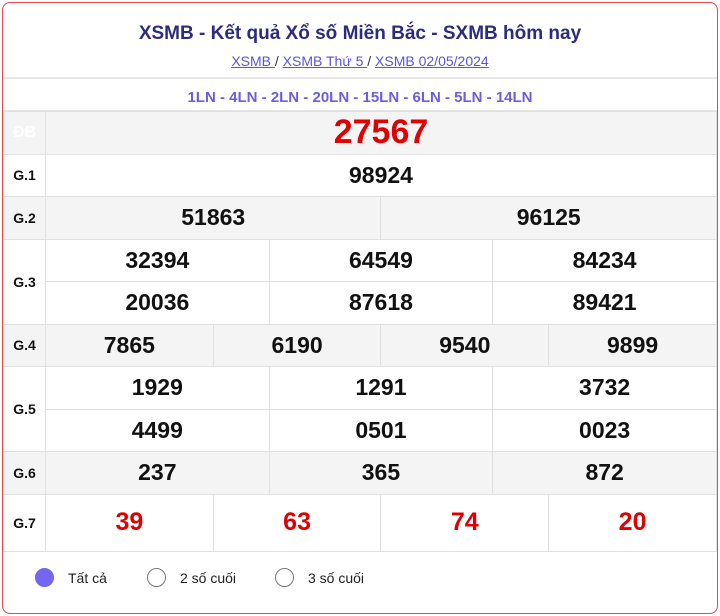 The image size is (720, 616). What do you see at coordinates (465, 345) in the screenshot?
I see `prize-value: 9540` at bounding box center [465, 345].